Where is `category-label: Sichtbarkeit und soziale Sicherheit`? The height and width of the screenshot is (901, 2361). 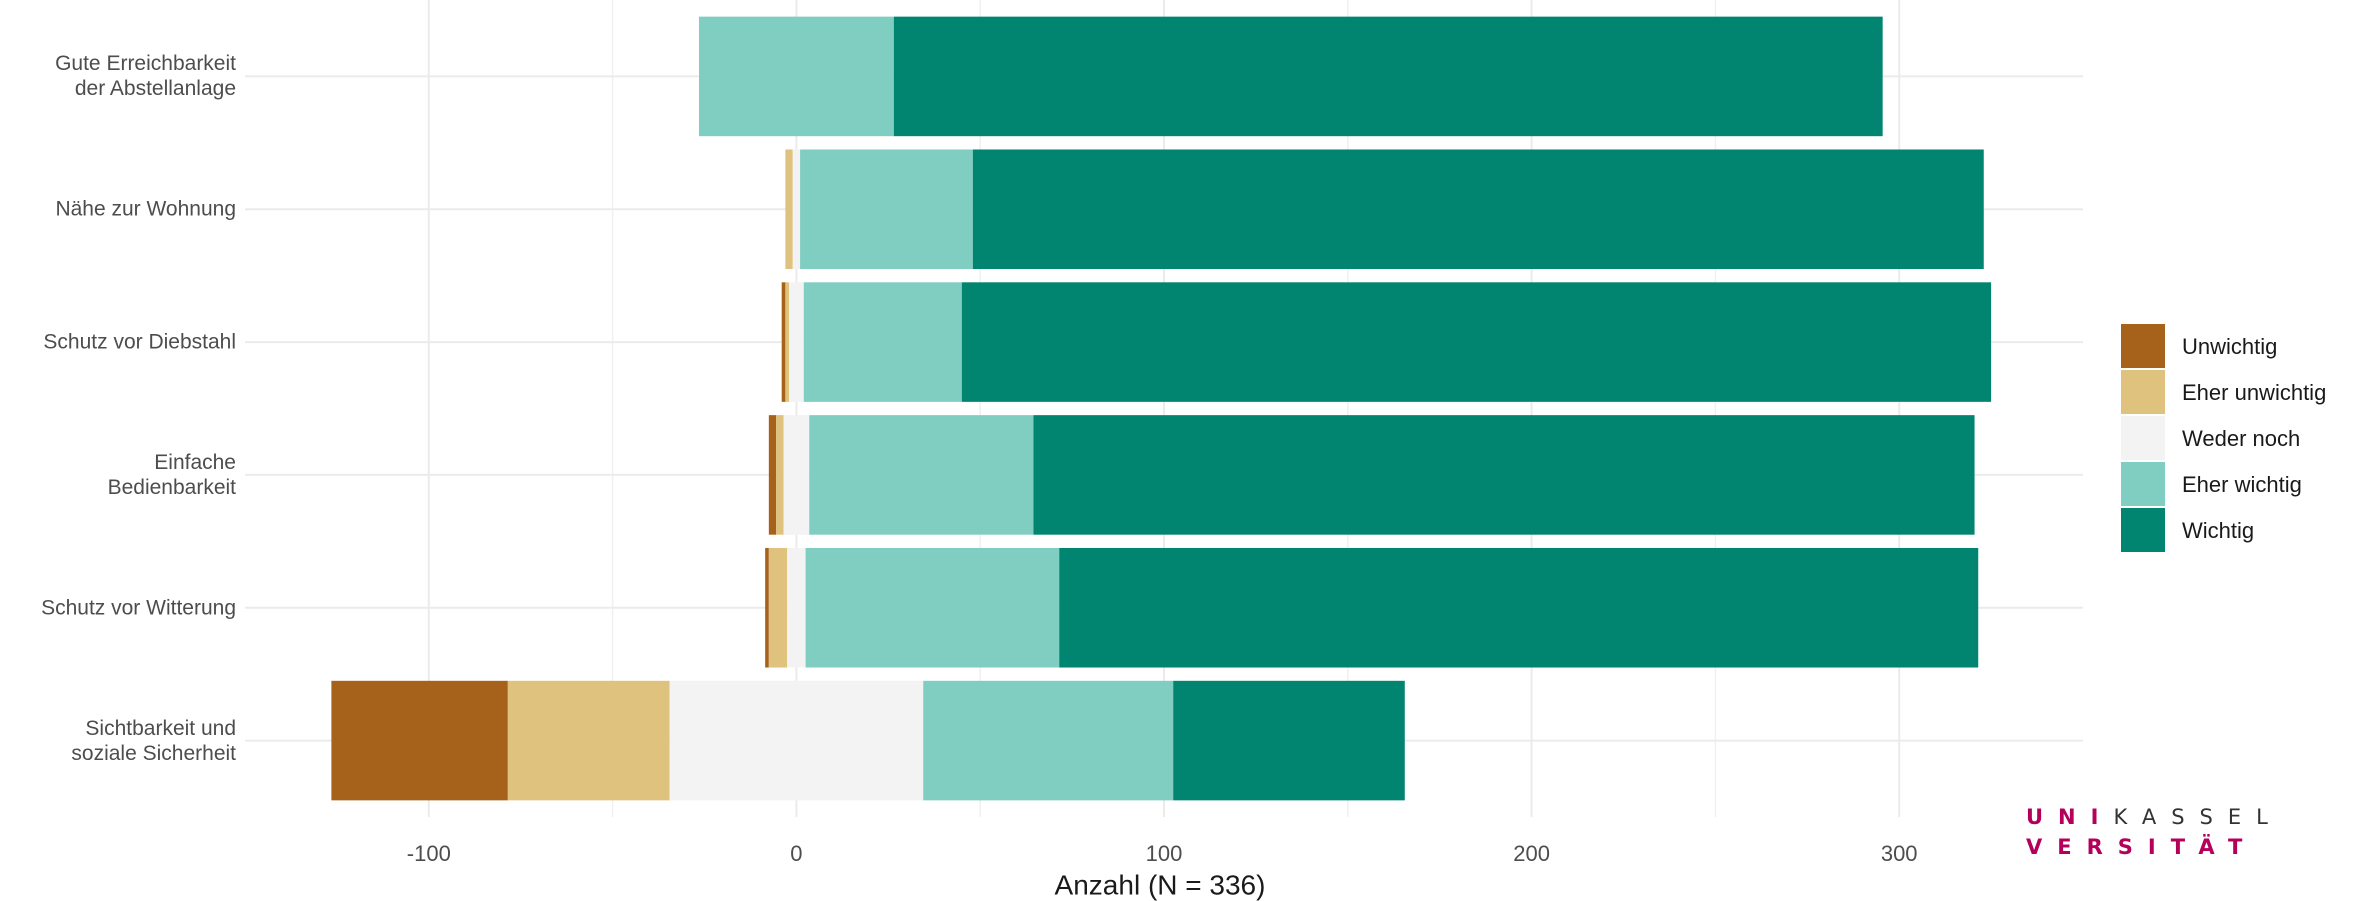 category-label: Sichtbarkeit und soziale Sicherheit is located at coordinates (153, 740).